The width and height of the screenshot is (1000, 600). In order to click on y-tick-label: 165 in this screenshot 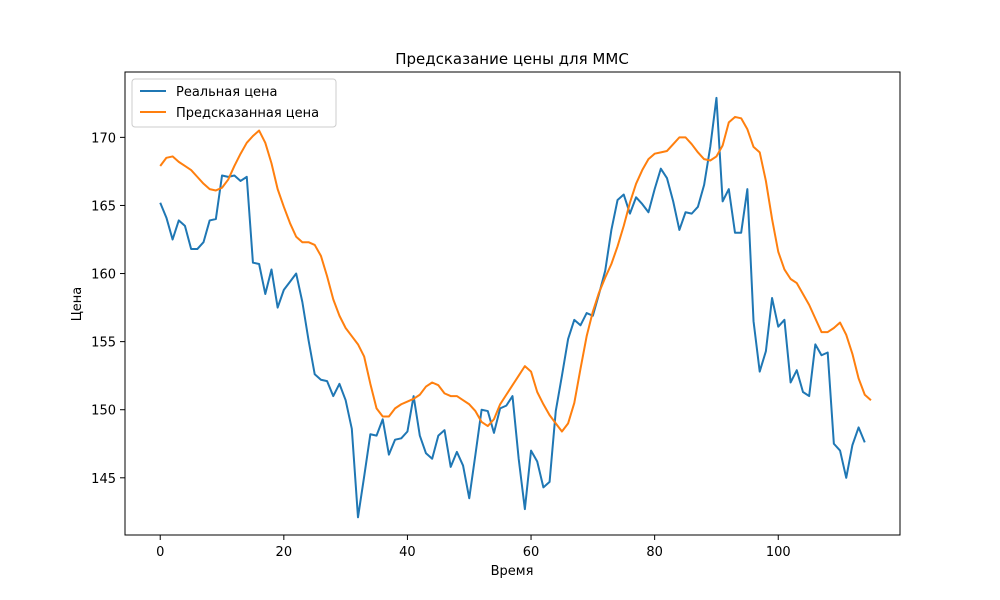, I will do `click(103, 206)`.